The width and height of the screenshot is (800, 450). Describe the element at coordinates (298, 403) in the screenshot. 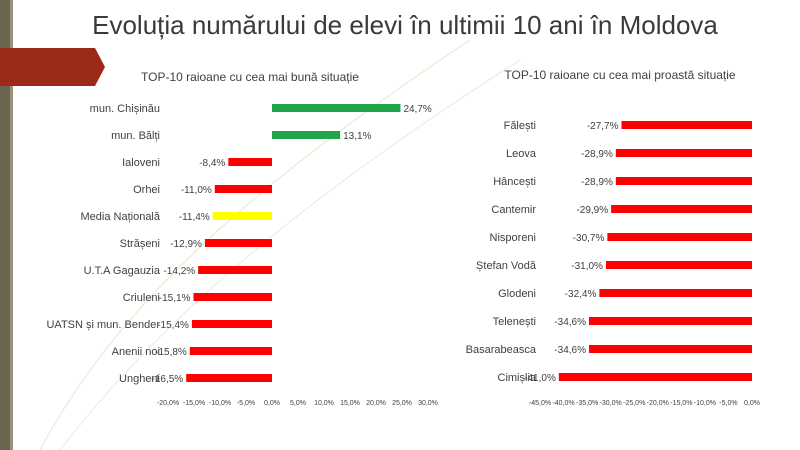

I see `tick-label: 5,0%` at that location.